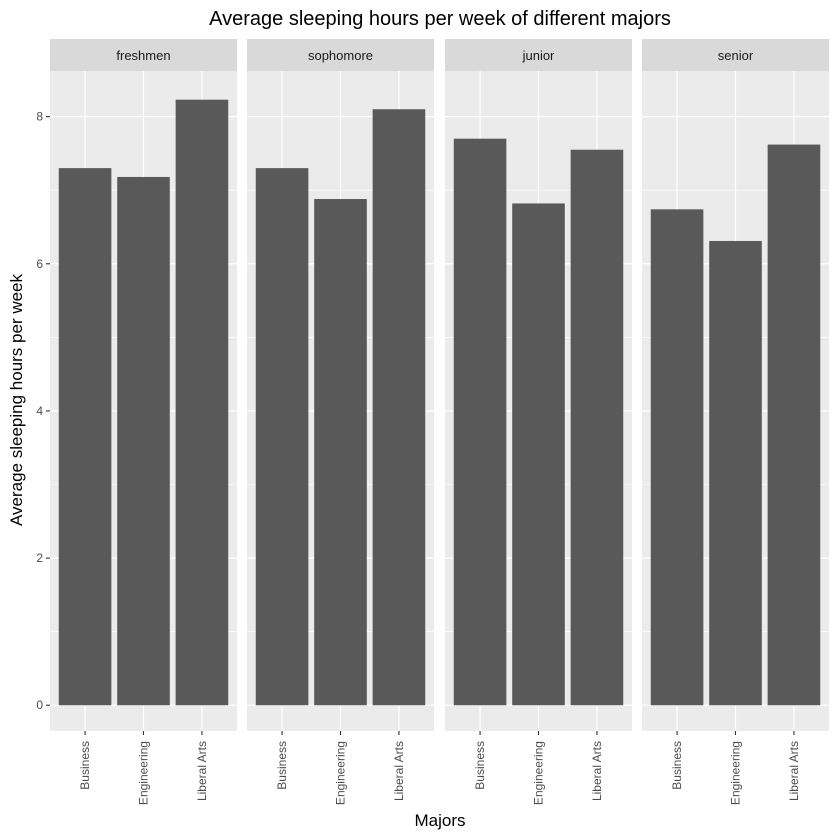 The height and width of the screenshot is (840, 840). I want to click on bar-senior-liberal-arts, so click(794, 425).